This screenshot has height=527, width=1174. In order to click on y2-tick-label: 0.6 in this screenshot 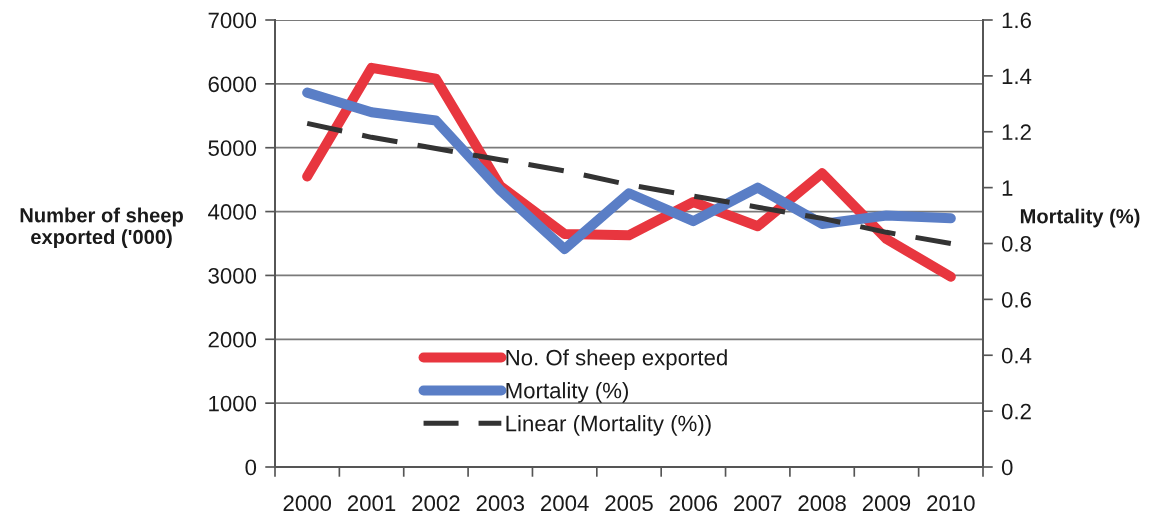, I will do `click(1016, 299)`.